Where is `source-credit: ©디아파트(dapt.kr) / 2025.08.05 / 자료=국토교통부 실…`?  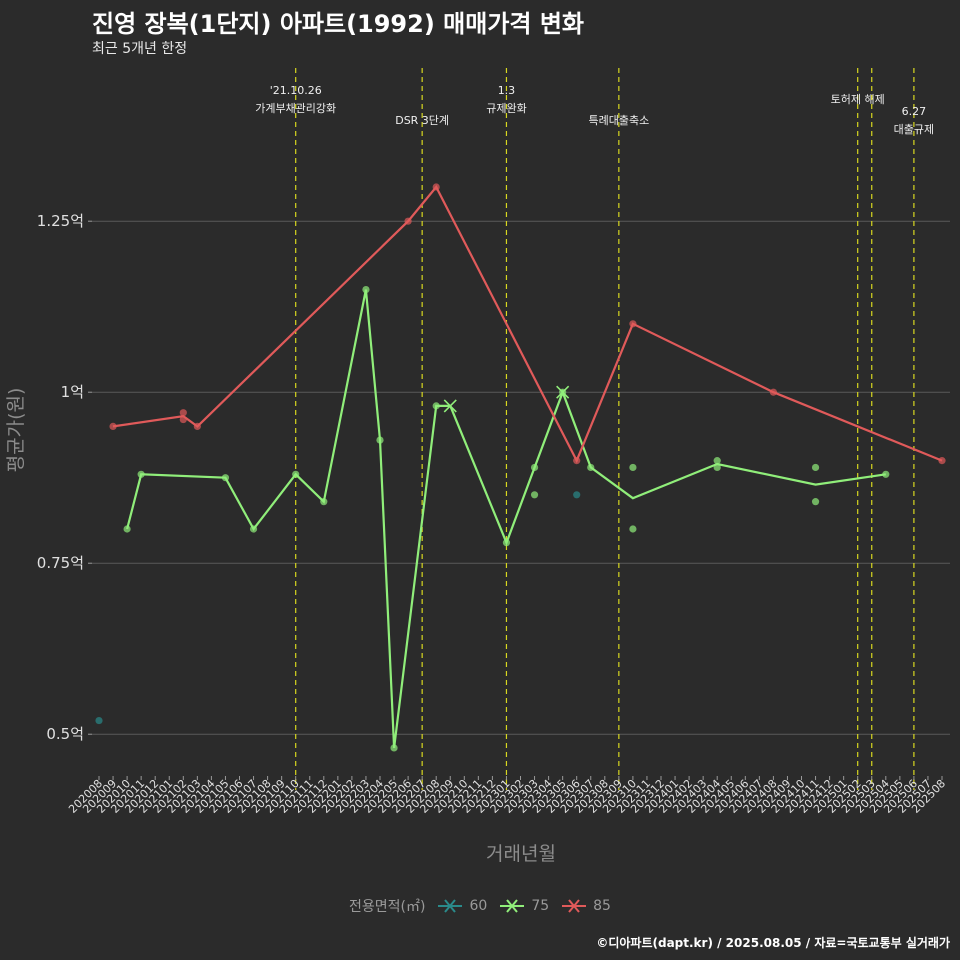 source-credit: ©디아파트(dapt.kr) / 2025.08.05 / 자료=국토교통부 실… is located at coordinates (773, 943).